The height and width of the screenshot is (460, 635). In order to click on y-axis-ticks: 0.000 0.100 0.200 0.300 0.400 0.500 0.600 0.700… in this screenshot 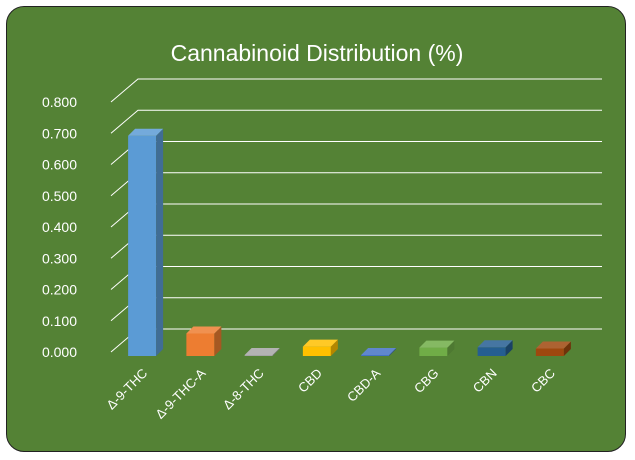, I will do `click(59, 227)`.